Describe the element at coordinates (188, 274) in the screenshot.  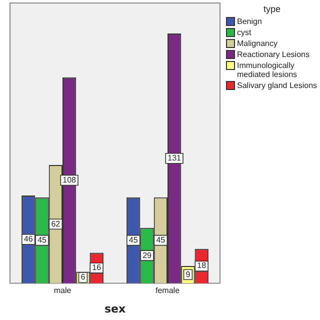
I see `data-label: 9` at that location.